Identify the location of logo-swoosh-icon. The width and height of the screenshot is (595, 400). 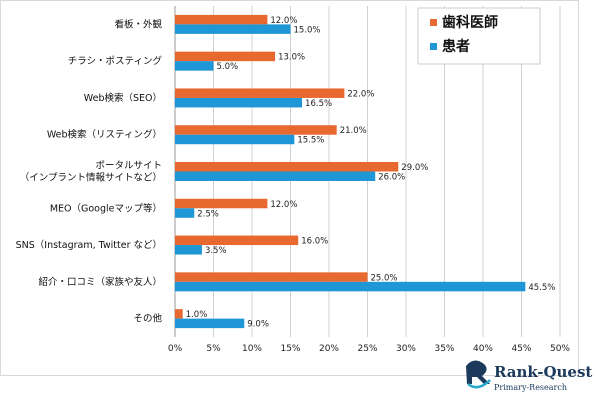
(479, 384).